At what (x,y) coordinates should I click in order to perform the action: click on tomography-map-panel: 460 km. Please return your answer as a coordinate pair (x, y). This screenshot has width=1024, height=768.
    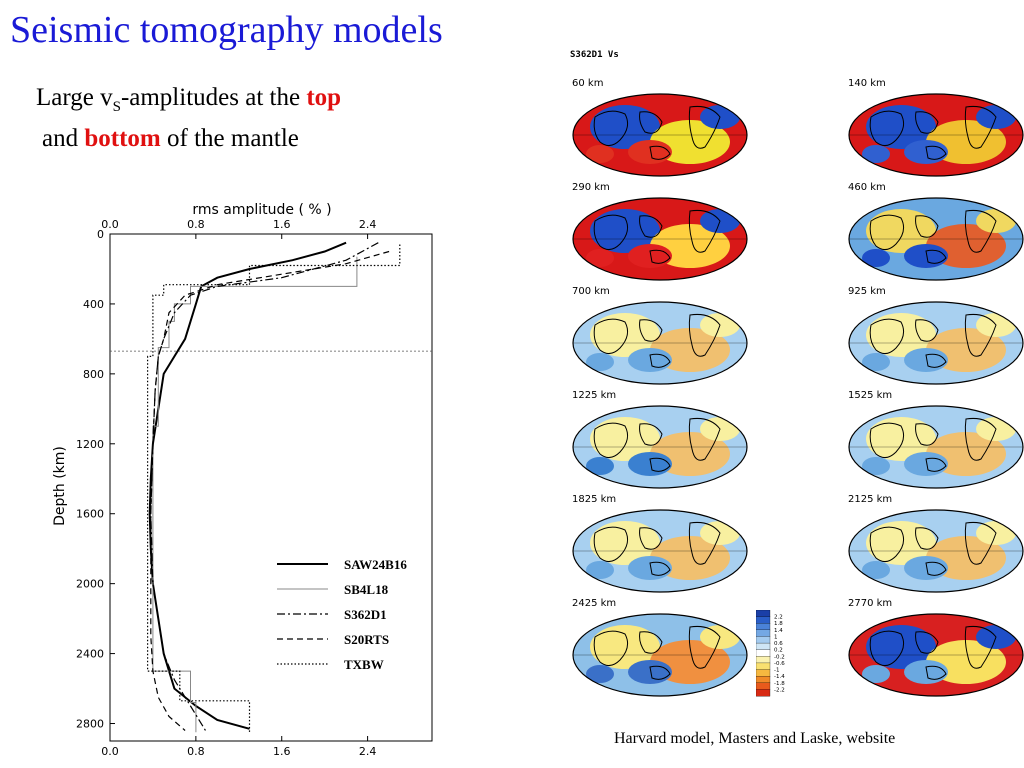
    Looking at the image, I should click on (935, 233).